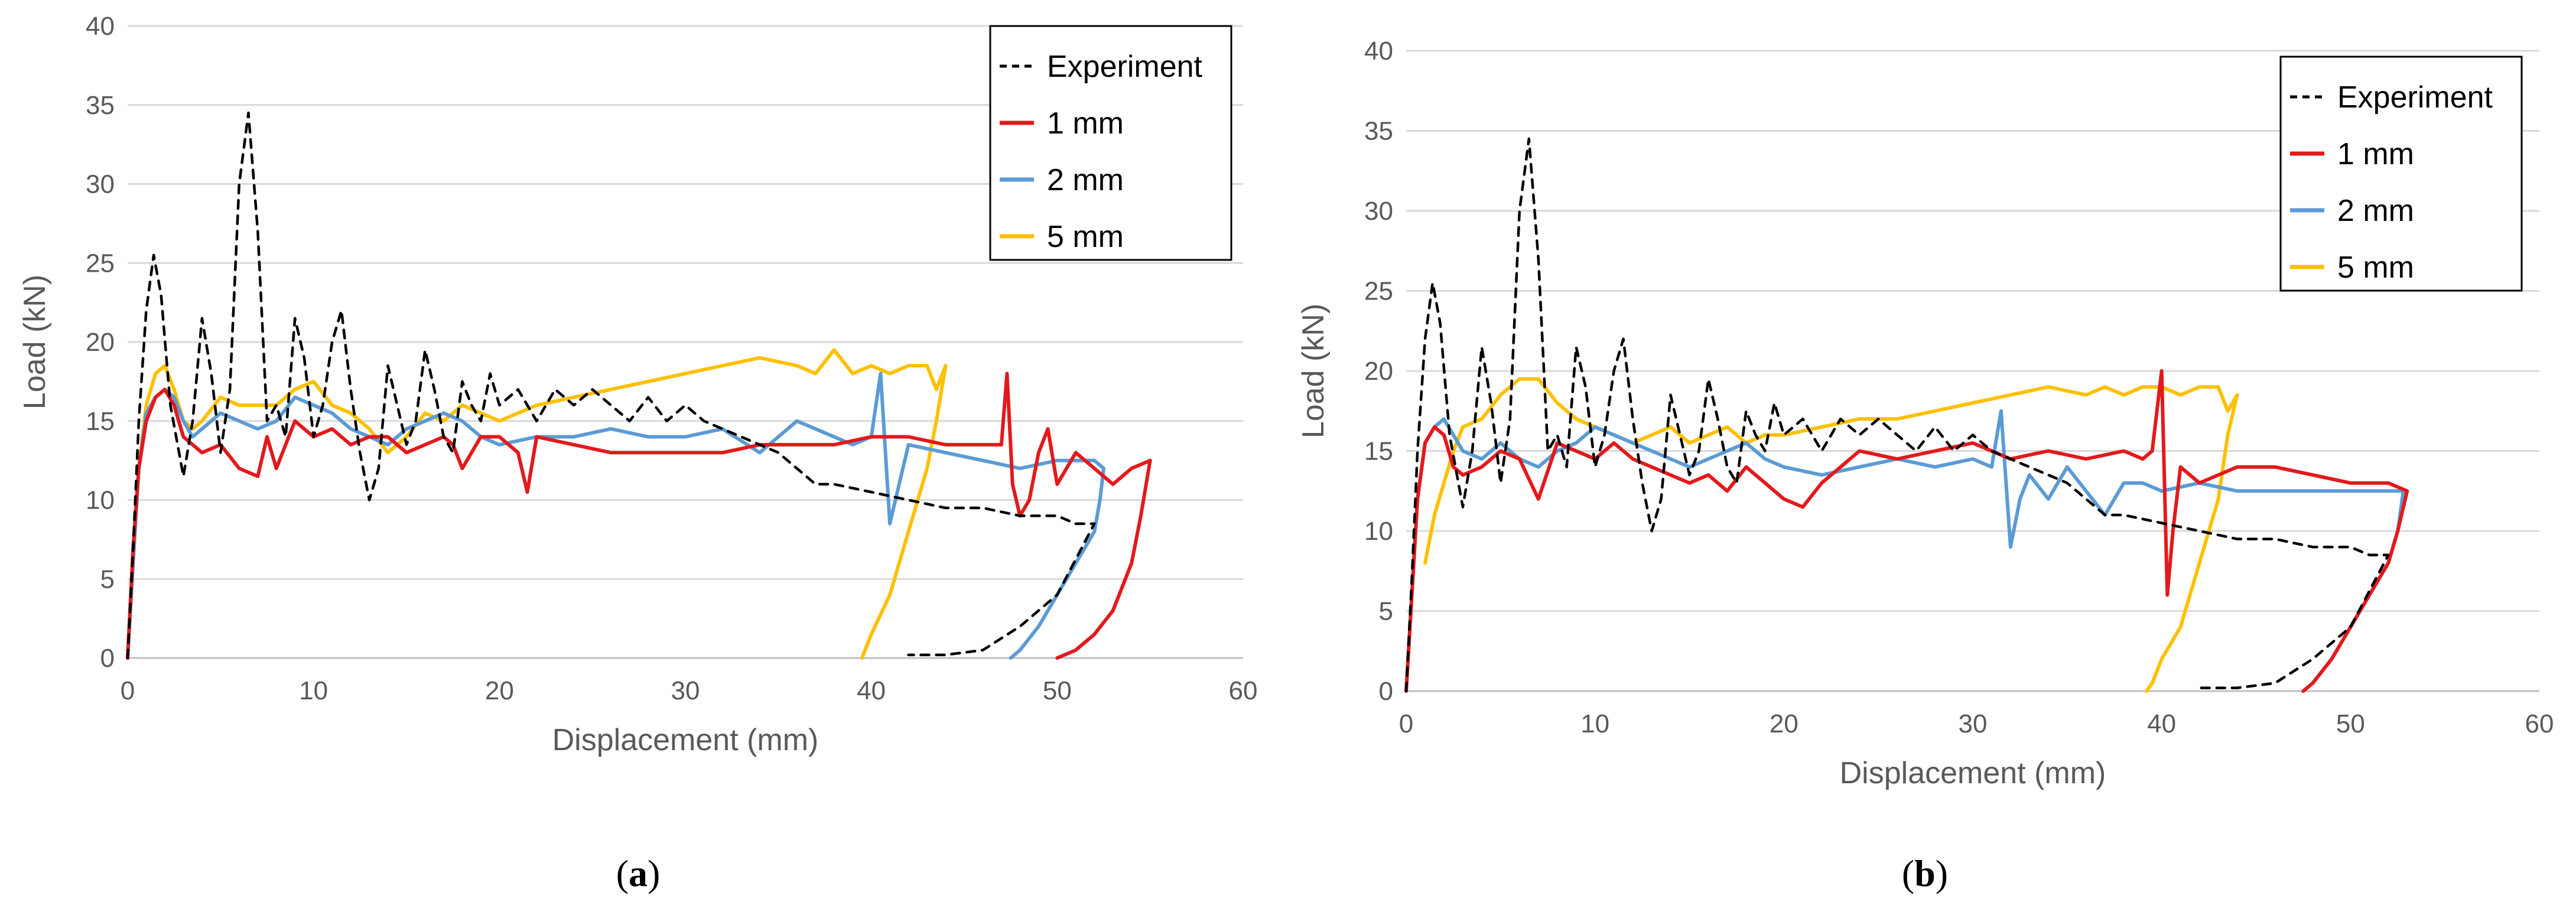  Describe the element at coordinates (1973, 773) in the screenshot. I see `chart-b-x-axis-title: Displacement (mm)` at that location.